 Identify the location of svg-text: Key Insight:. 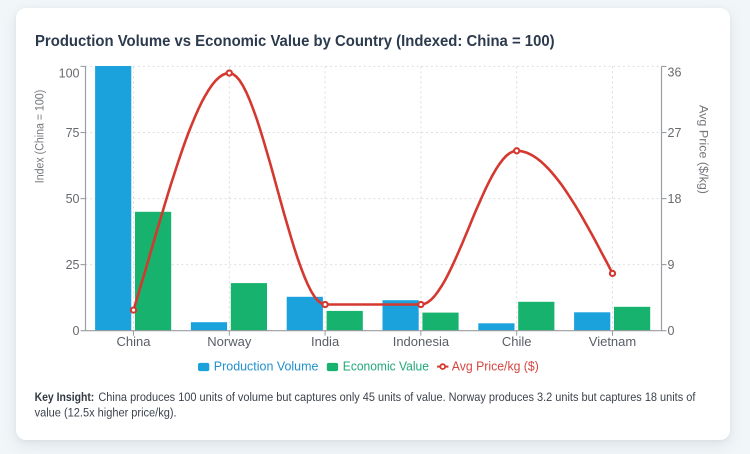
(65, 397).